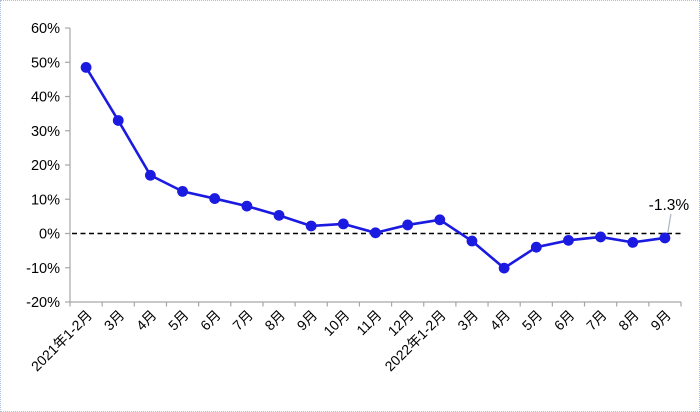 This screenshot has width=700, height=412. I want to click on x-category-label: 11月, so click(368, 322).